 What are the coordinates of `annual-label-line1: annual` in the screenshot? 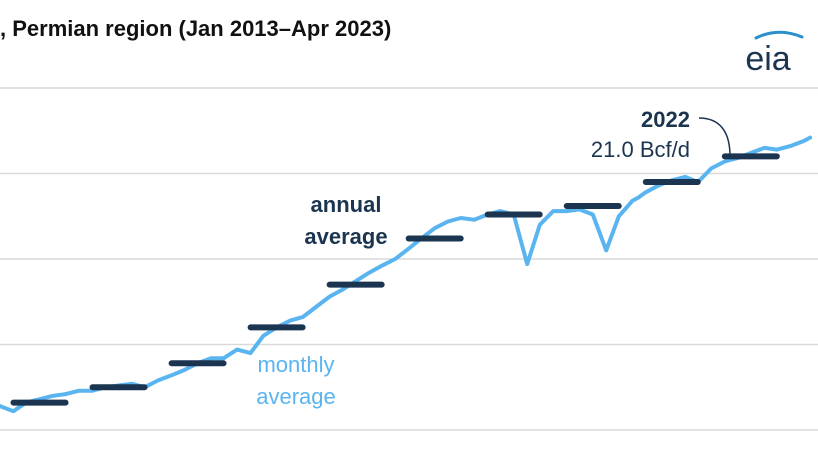 It's located at (346, 204).